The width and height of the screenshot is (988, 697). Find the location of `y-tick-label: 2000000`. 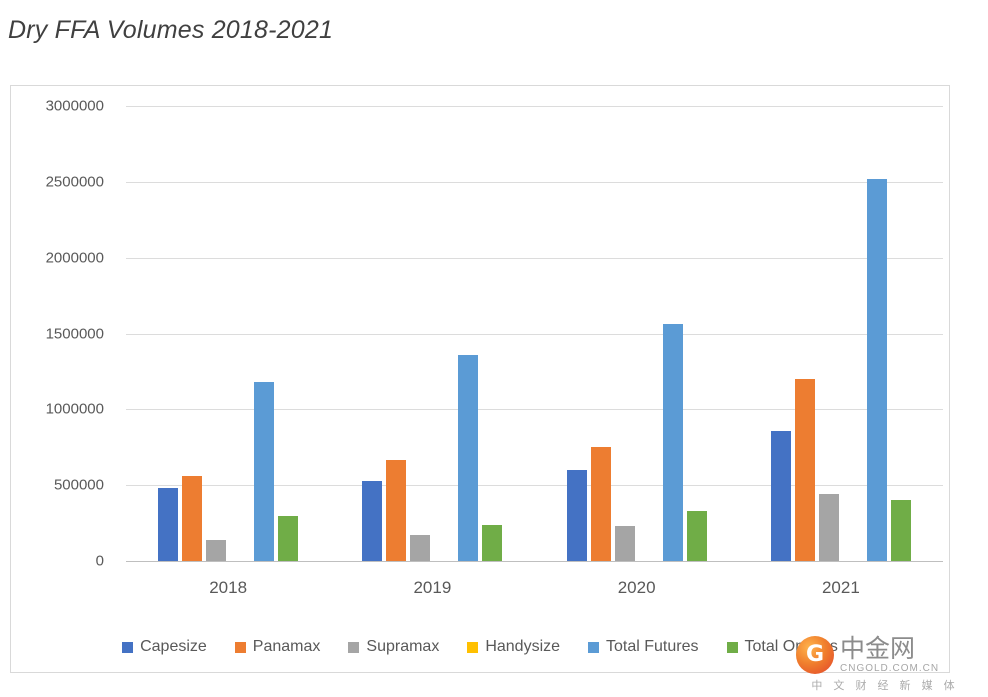

y-tick-label: 2000000 is located at coordinates (74, 258).